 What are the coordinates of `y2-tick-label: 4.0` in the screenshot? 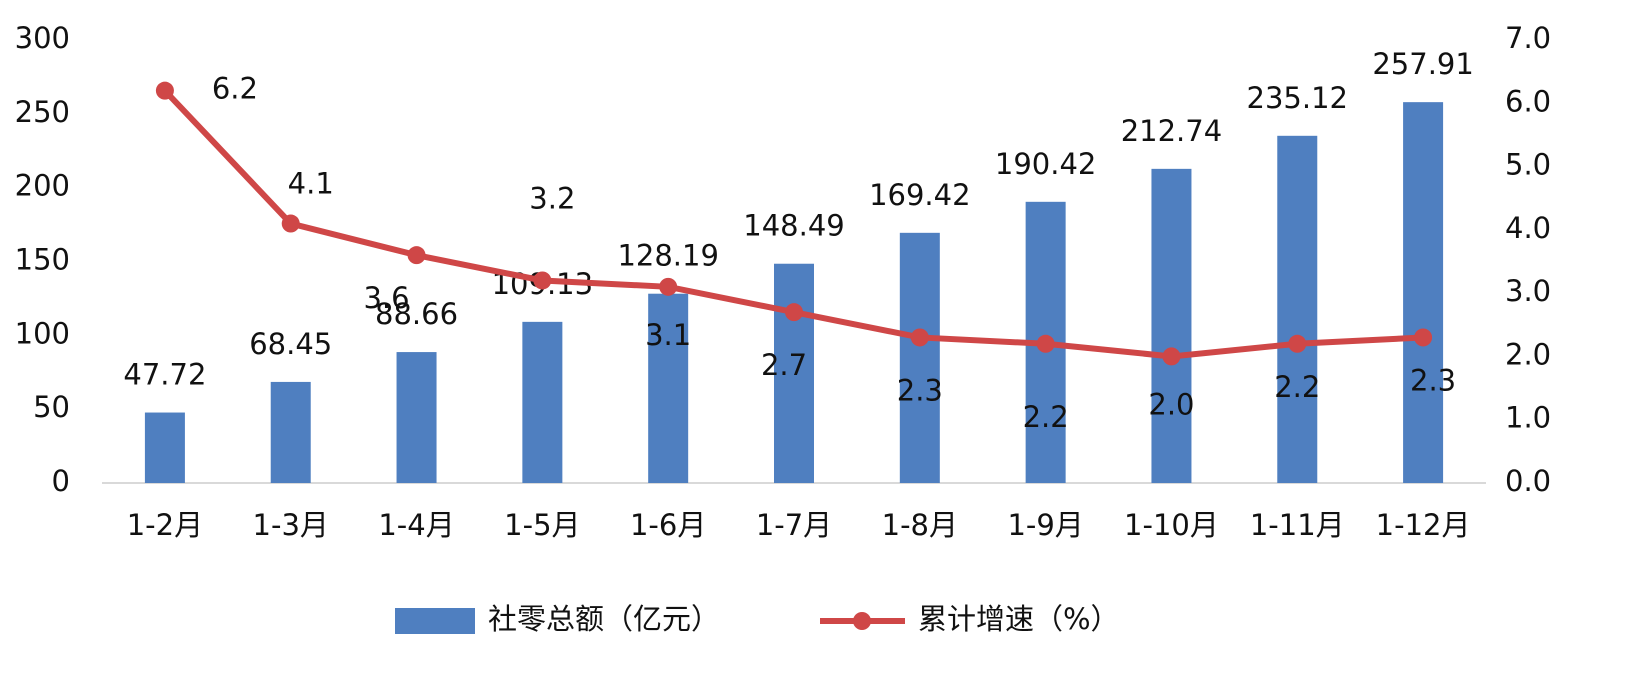 It's located at (1528, 228).